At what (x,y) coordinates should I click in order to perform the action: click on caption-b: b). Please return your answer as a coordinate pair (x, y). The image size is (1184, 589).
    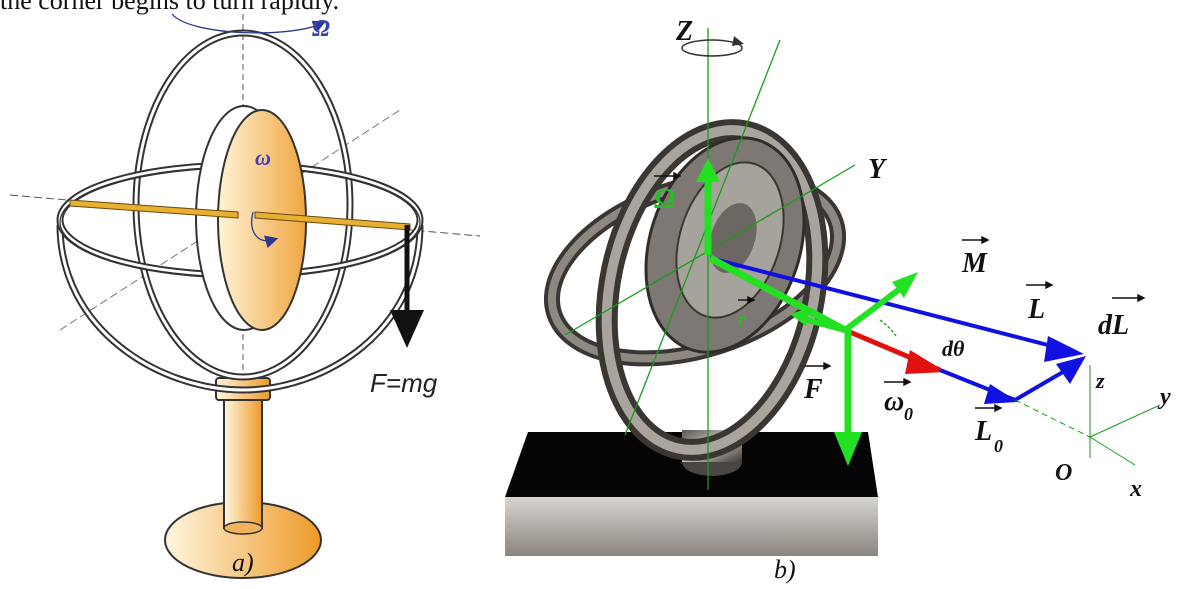
    Looking at the image, I should click on (785, 569).